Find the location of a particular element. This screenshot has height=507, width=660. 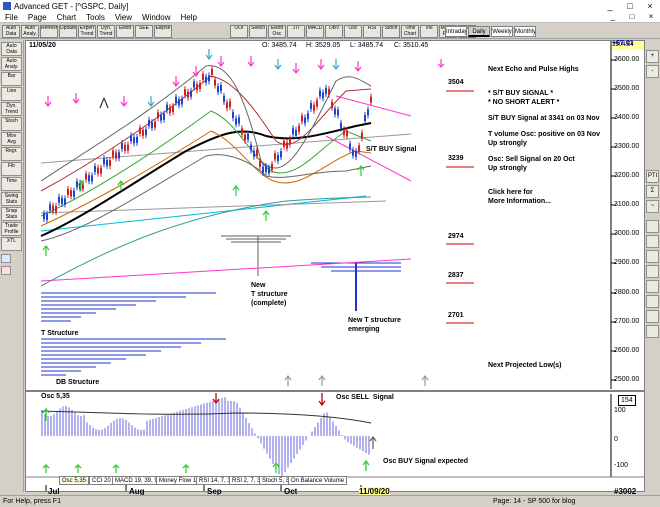

y-label: 3200.00 is located at coordinates (627, 175).